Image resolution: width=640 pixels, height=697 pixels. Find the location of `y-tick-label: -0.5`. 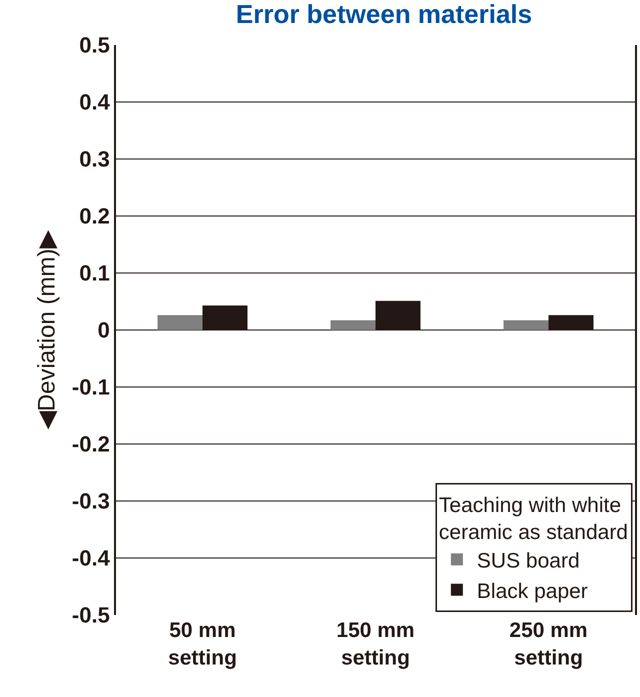

y-tick-label: -0.5 is located at coordinates (91, 615).